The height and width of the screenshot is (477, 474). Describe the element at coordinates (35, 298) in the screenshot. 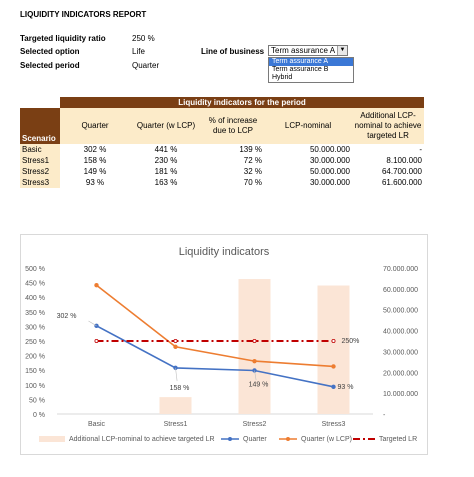

I see `y-left-tick-label: 400 %` at that location.